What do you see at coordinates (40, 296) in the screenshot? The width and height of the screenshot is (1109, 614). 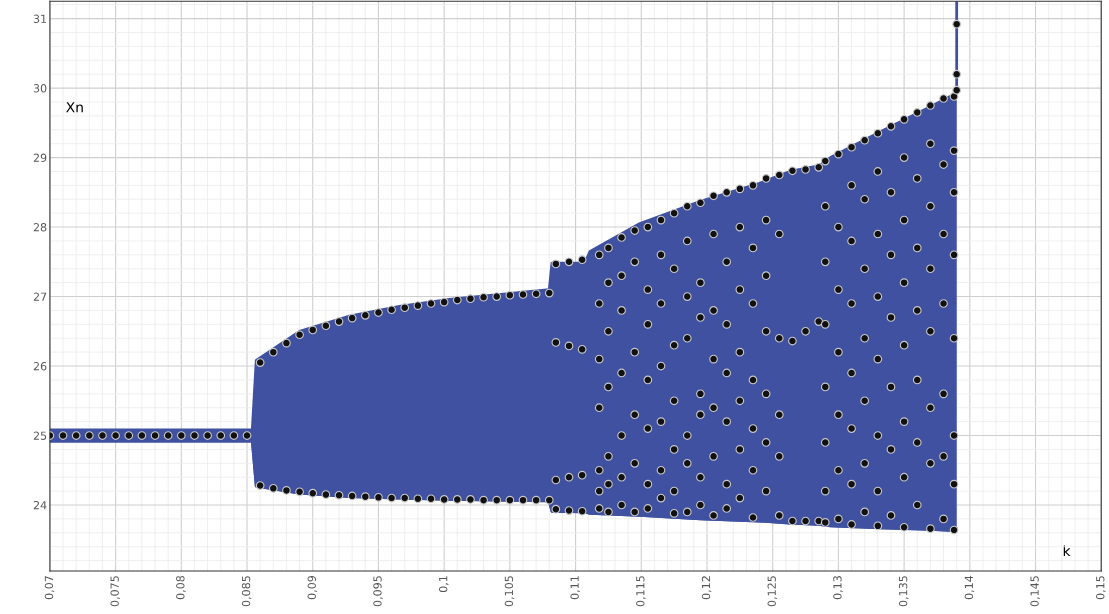 I see `y-tick-label: 27` at bounding box center [40, 296].